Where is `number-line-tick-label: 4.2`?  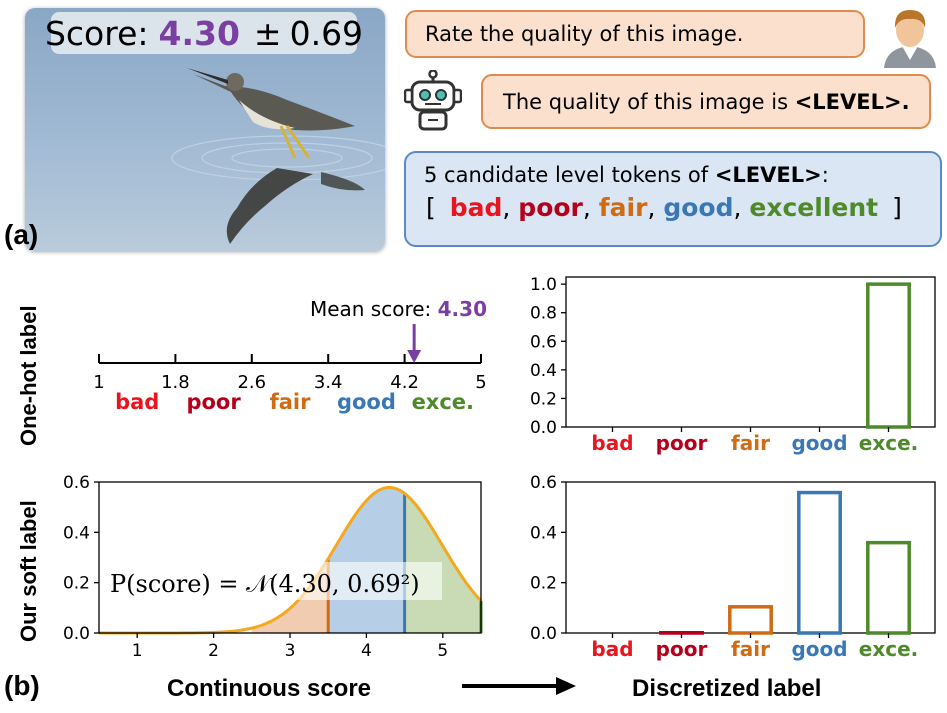
number-line-tick-label: 4.2 is located at coordinates (404, 382).